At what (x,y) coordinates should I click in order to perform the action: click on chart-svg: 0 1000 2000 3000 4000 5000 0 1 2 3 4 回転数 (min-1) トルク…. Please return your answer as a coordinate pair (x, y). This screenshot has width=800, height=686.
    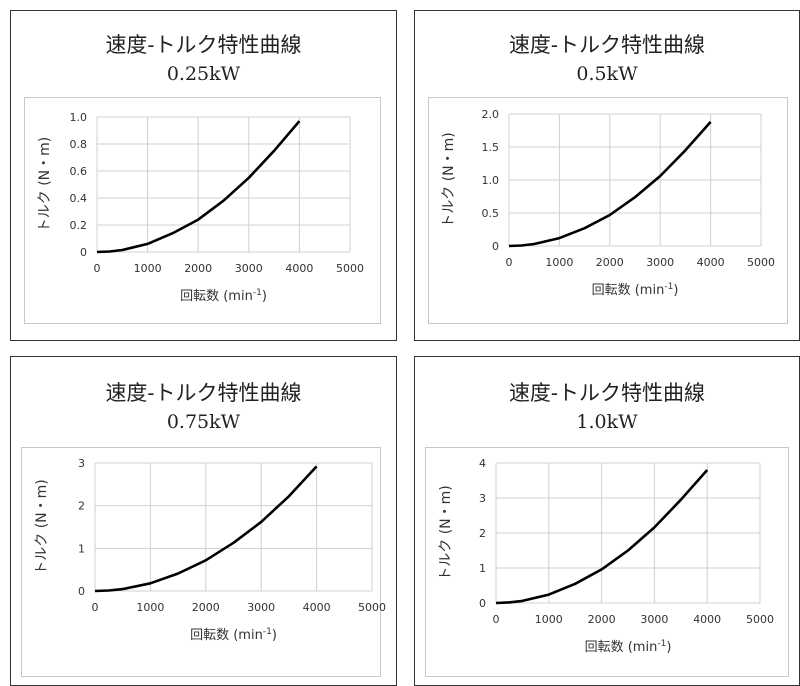
    Looking at the image, I should click on (606, 556).